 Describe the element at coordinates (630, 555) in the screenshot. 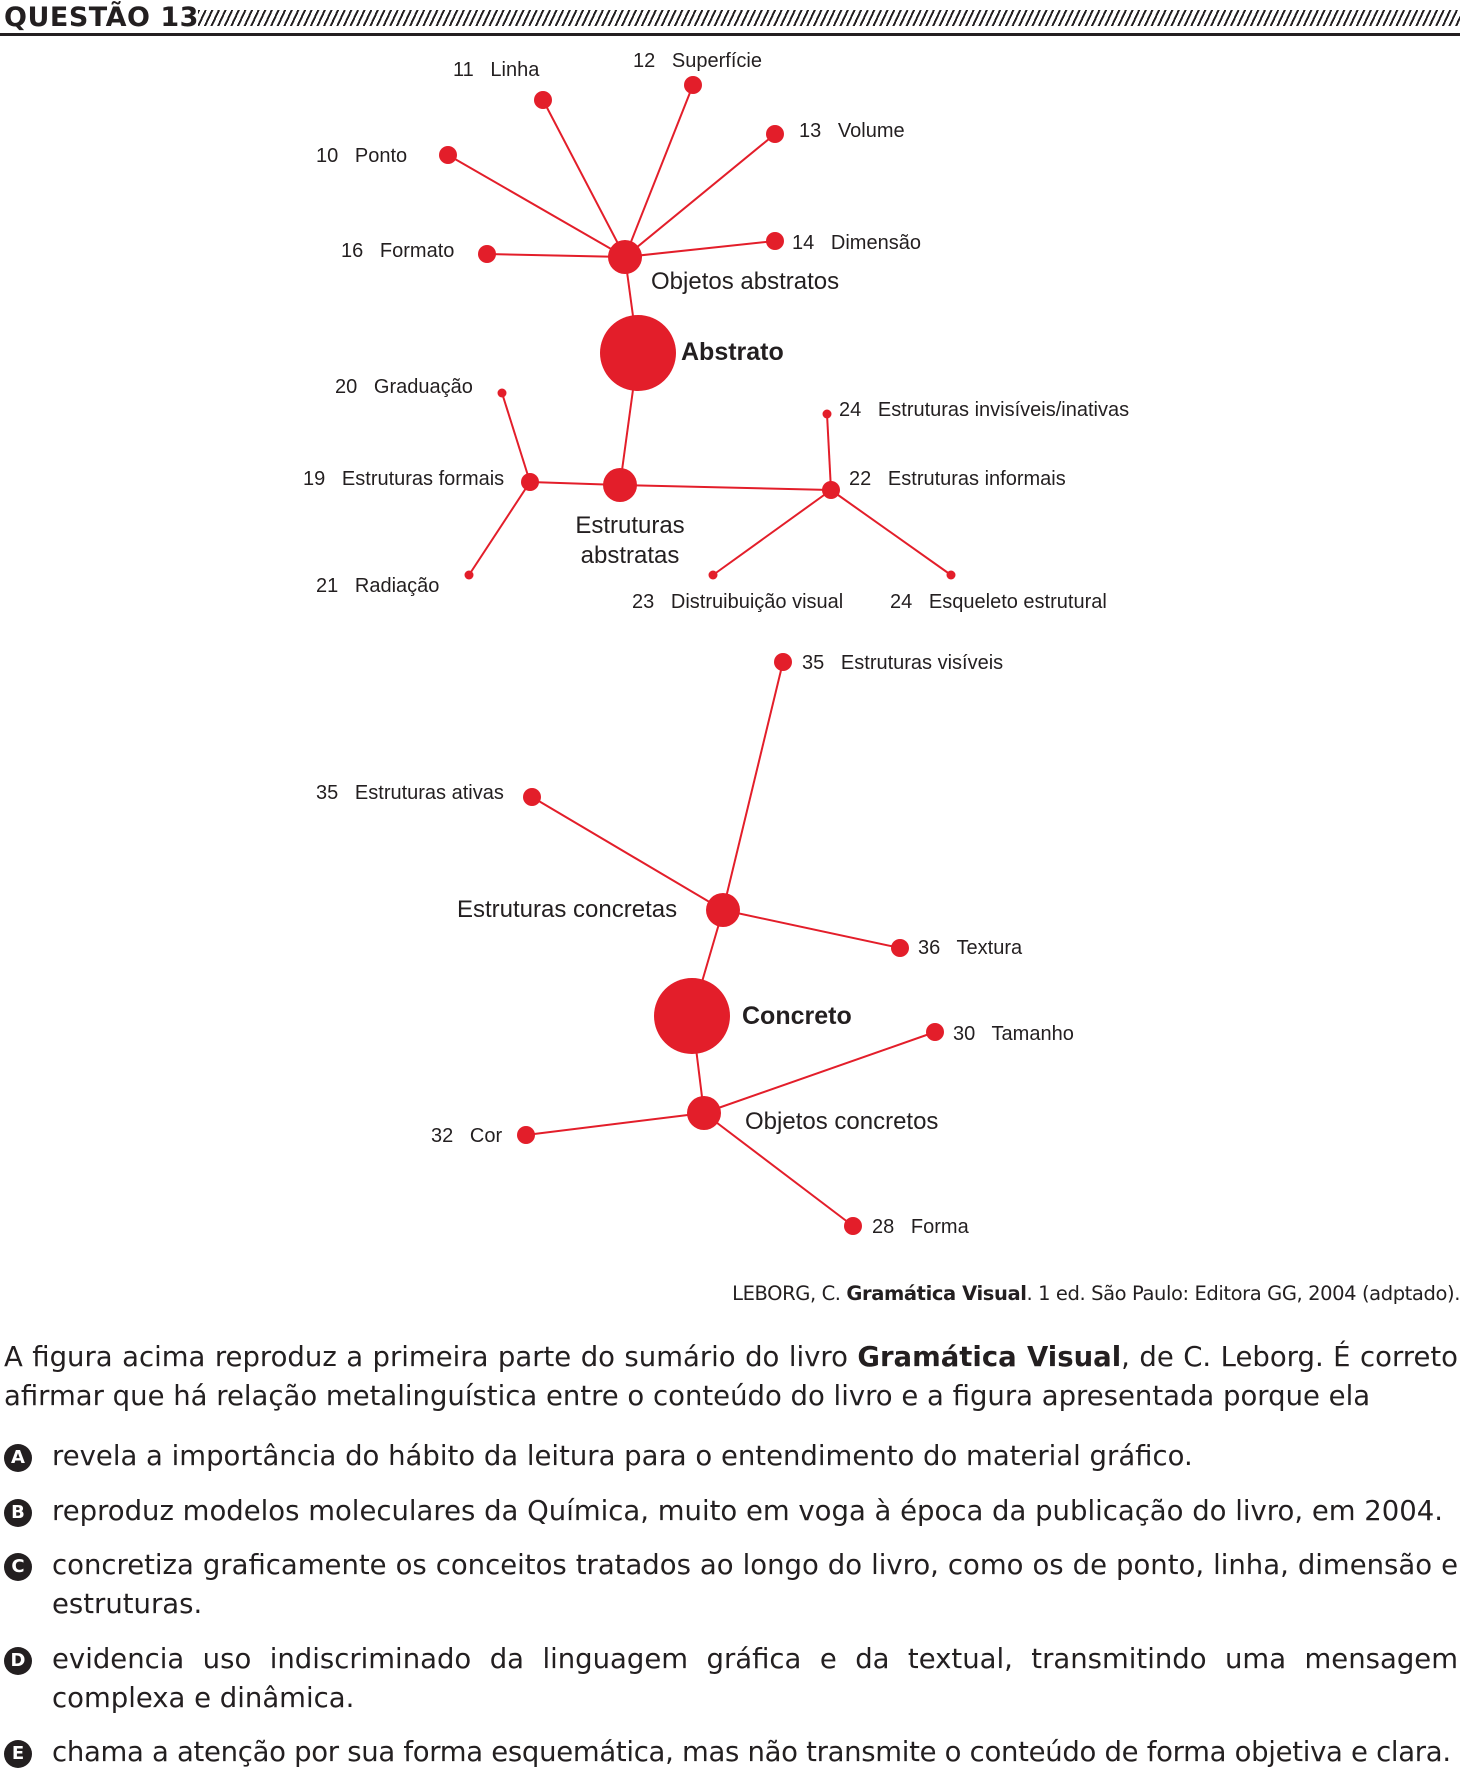

I see `label-estruturas-abstratas-line2: abstratas` at that location.